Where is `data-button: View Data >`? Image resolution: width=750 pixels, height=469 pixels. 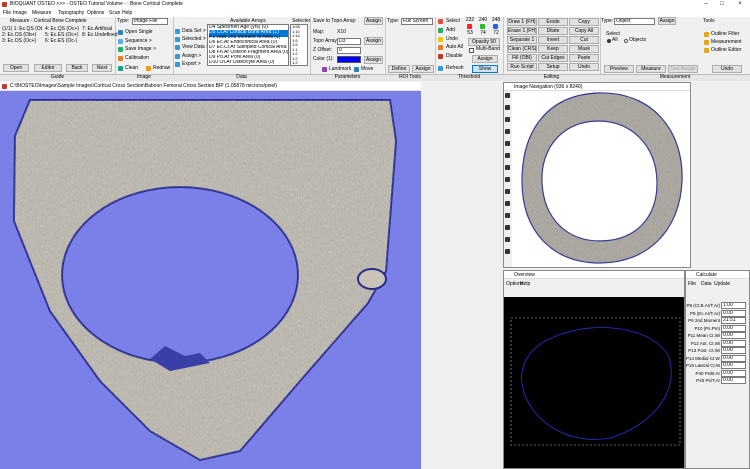 data-button: View Data > is located at coordinates (194, 47).